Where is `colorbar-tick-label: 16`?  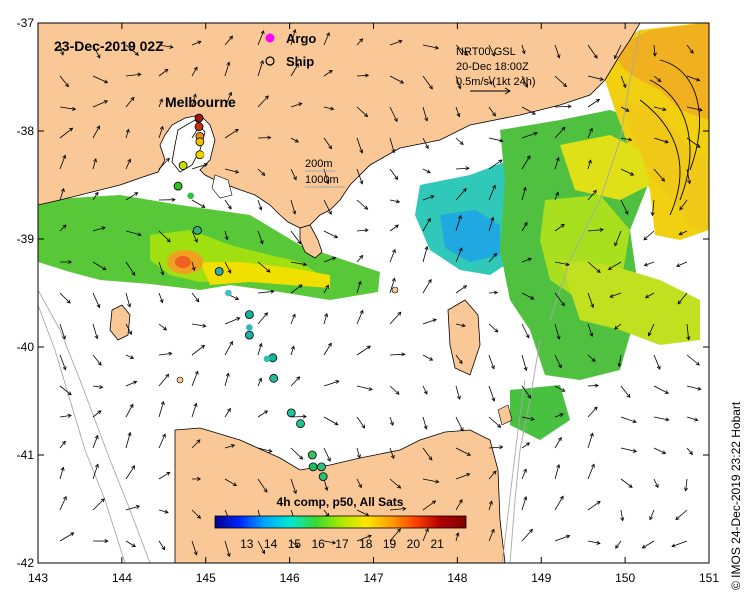
colorbar-tick-label: 16 is located at coordinates (318, 544).